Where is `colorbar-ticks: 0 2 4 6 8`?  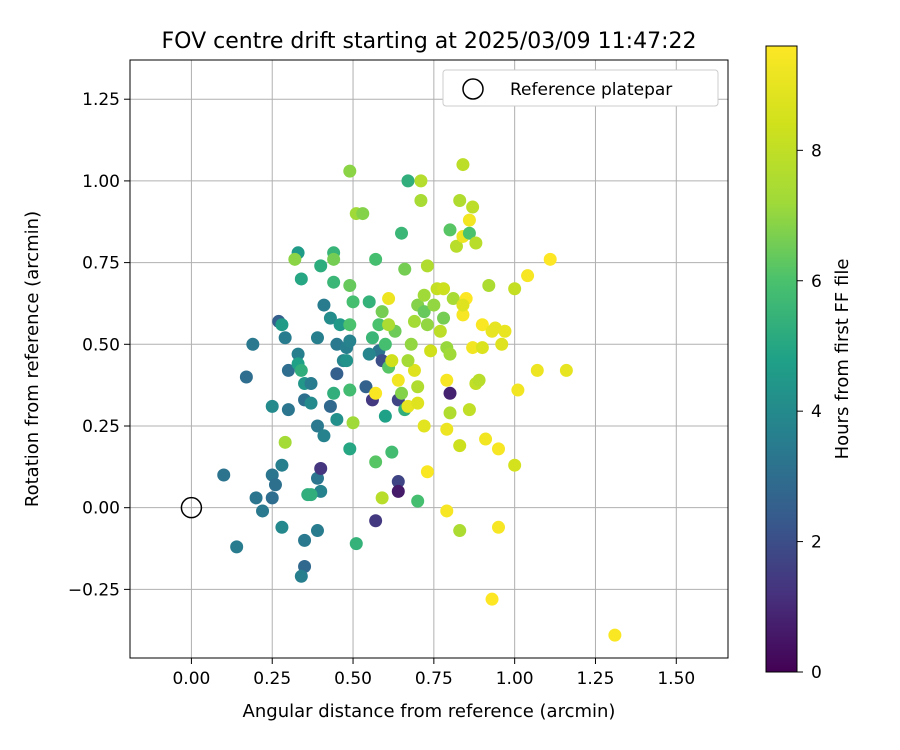
colorbar-ticks: 0 2 4 6 8 is located at coordinates (809, 412).